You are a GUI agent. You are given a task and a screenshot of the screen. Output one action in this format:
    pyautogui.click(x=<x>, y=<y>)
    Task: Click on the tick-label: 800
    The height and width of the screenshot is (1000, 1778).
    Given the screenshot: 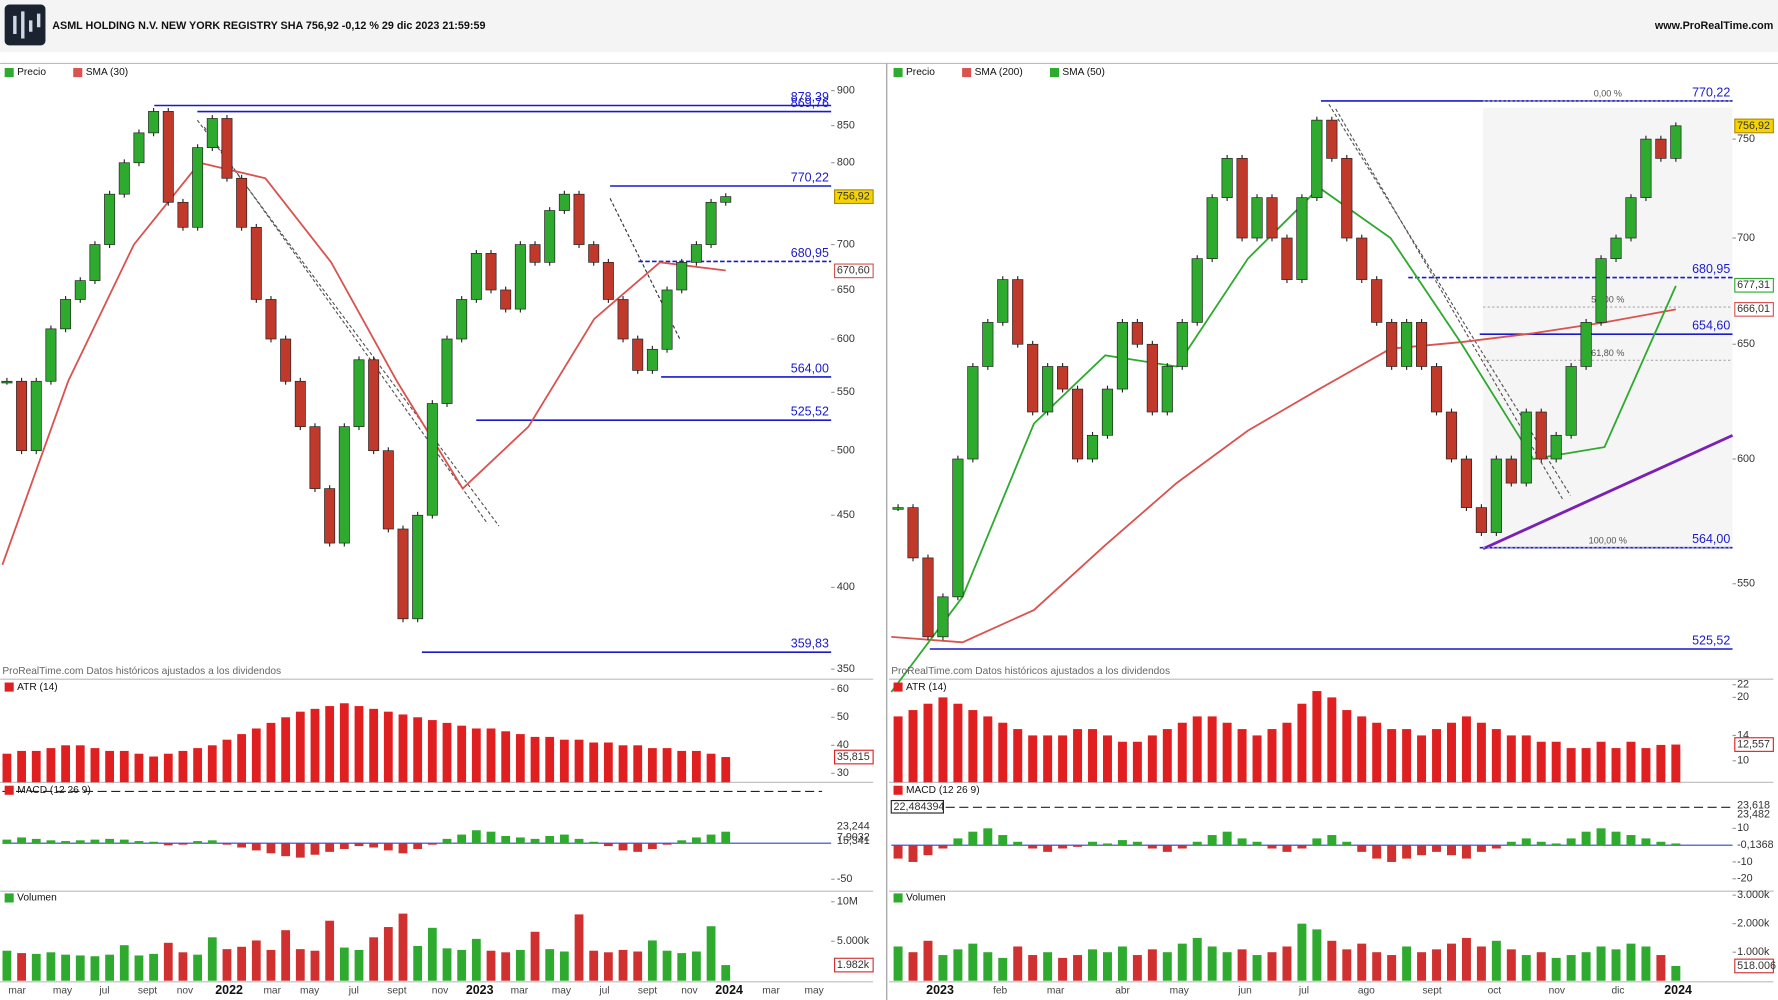 What is the action you would take?
    pyautogui.click(x=846, y=163)
    